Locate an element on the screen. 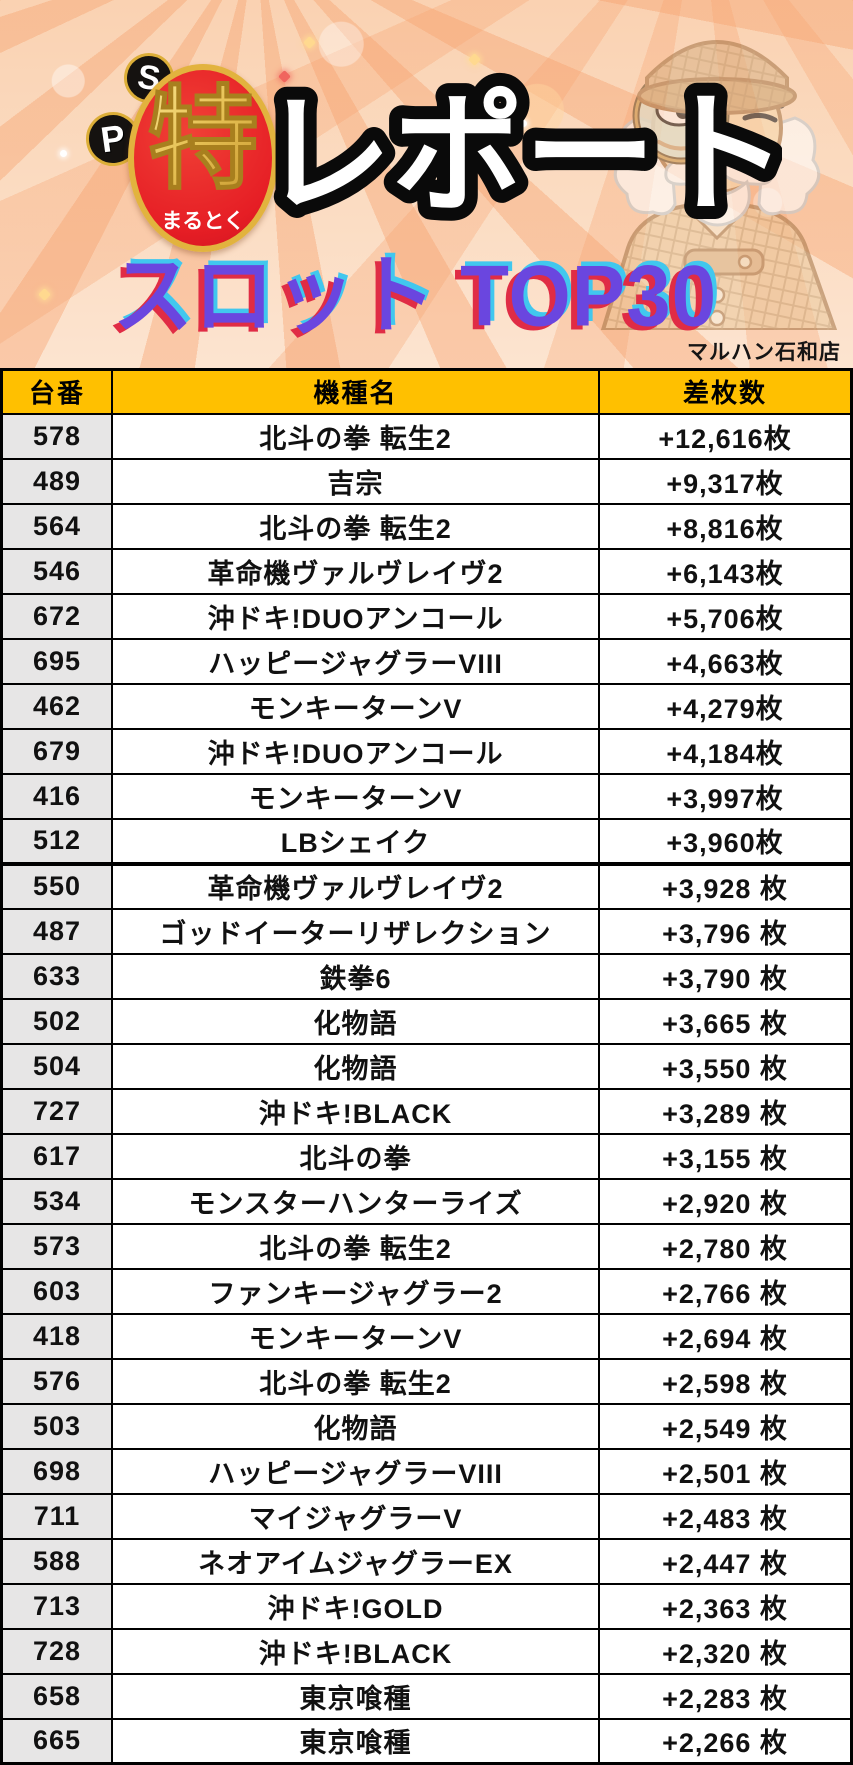 This screenshot has width=853, height=1765. machine-name-cell: マイジャグラーV is located at coordinates (355, 1516).